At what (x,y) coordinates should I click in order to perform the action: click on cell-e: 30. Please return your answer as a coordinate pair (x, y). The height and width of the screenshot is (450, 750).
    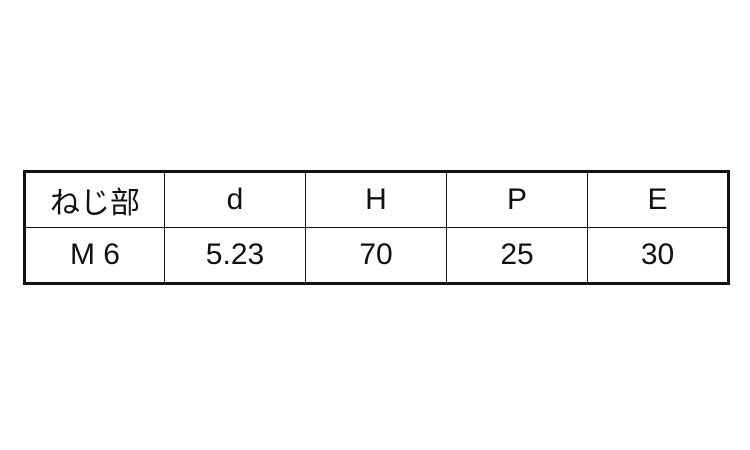
    Looking at the image, I should click on (658, 255).